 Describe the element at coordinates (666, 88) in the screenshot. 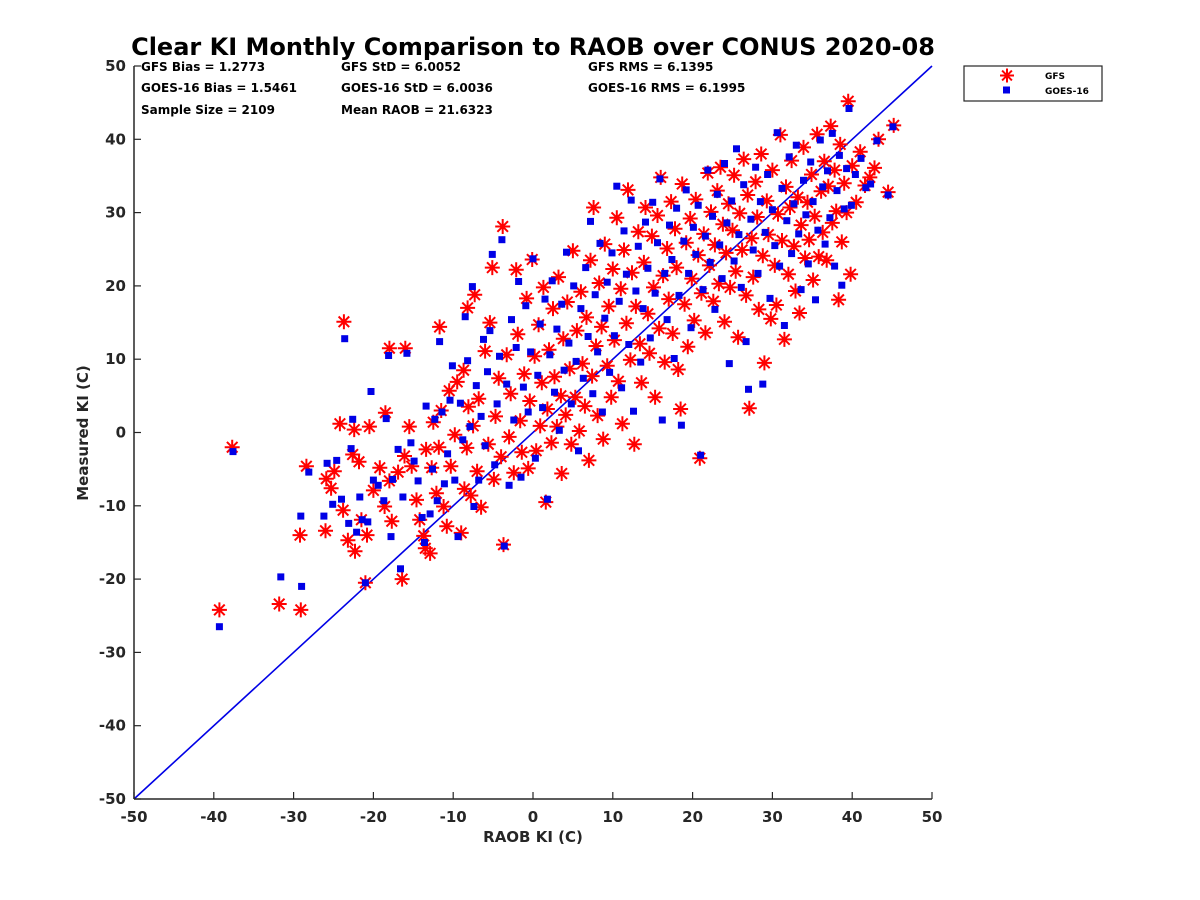

I see `stat-goes-rms: GOES-16 RMS = 6.1995` at that location.